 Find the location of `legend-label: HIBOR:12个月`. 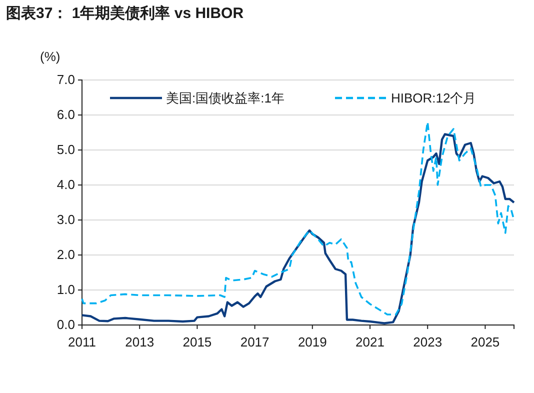

legend-label: HIBOR:12个月 is located at coordinates (433, 98).